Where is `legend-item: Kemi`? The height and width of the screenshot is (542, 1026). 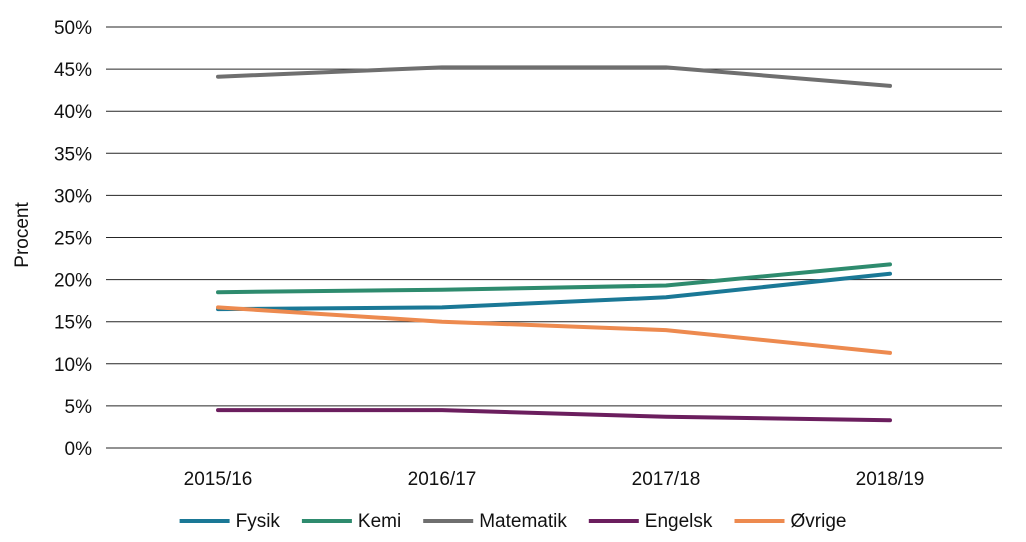 legend-item: Kemi is located at coordinates (351, 521).